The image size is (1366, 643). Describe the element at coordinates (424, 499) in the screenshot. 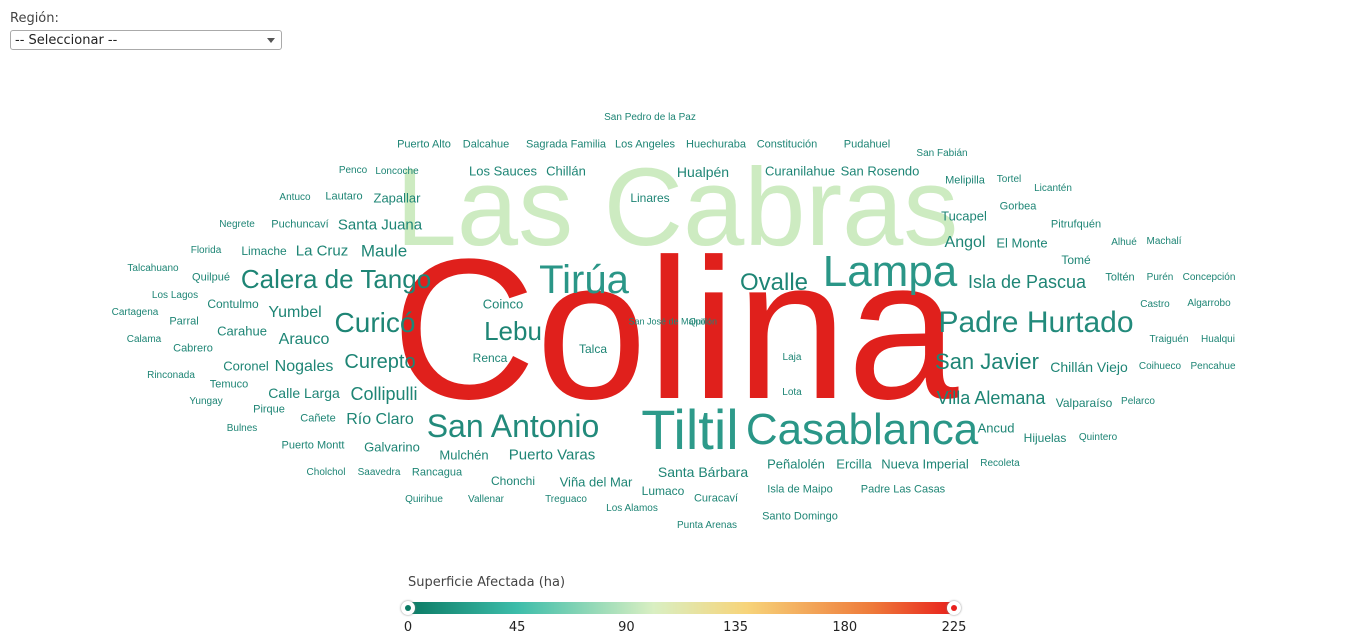

I see `word-quirihue: Quirihue` at that location.